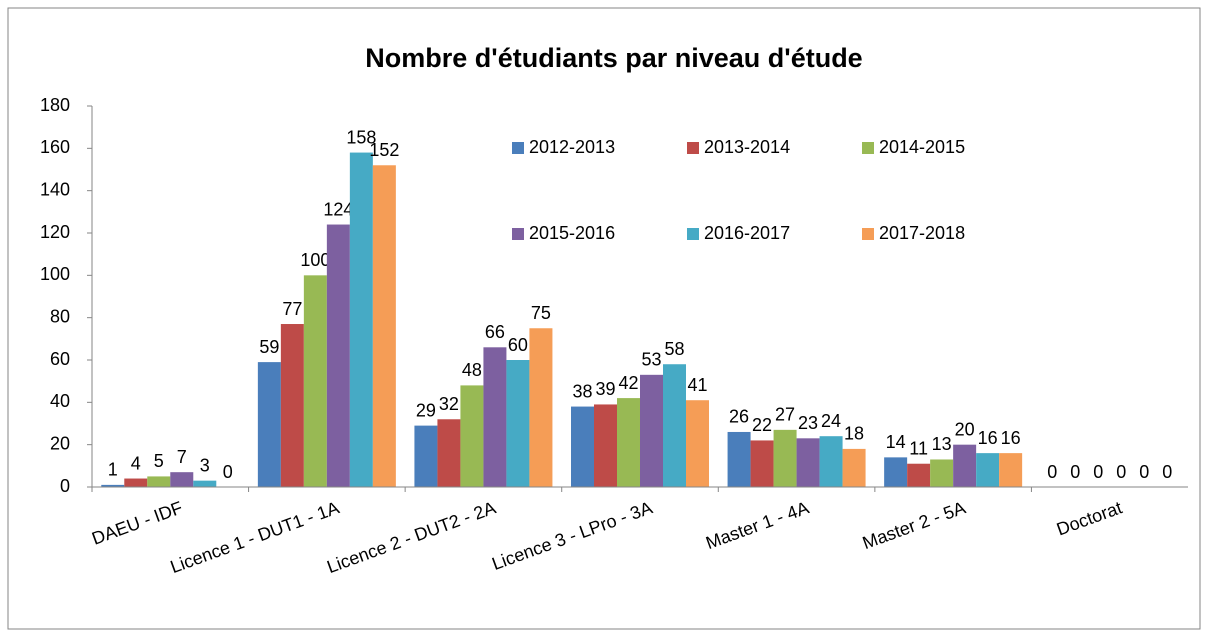 The width and height of the screenshot is (1208, 637). I want to click on data-label: 75, so click(541, 313).